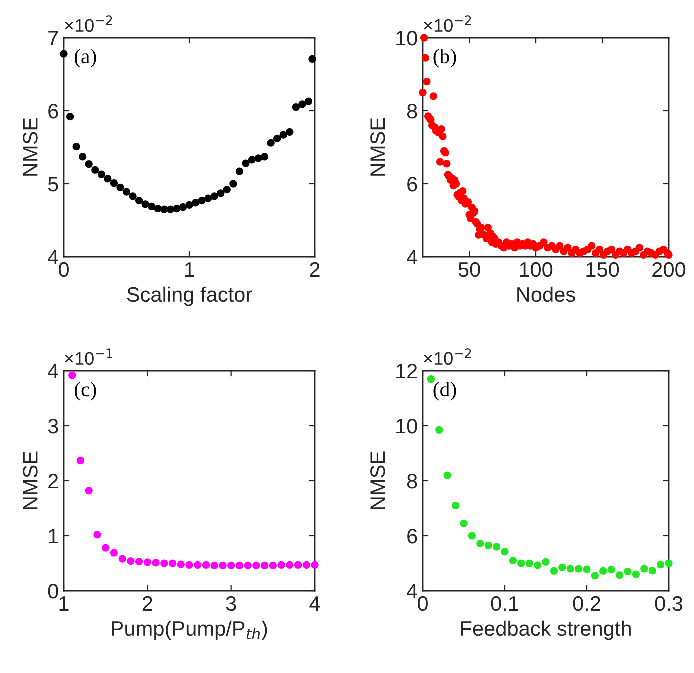 This screenshot has width=694, height=673. I want to click on annotation: (d), so click(445, 391).